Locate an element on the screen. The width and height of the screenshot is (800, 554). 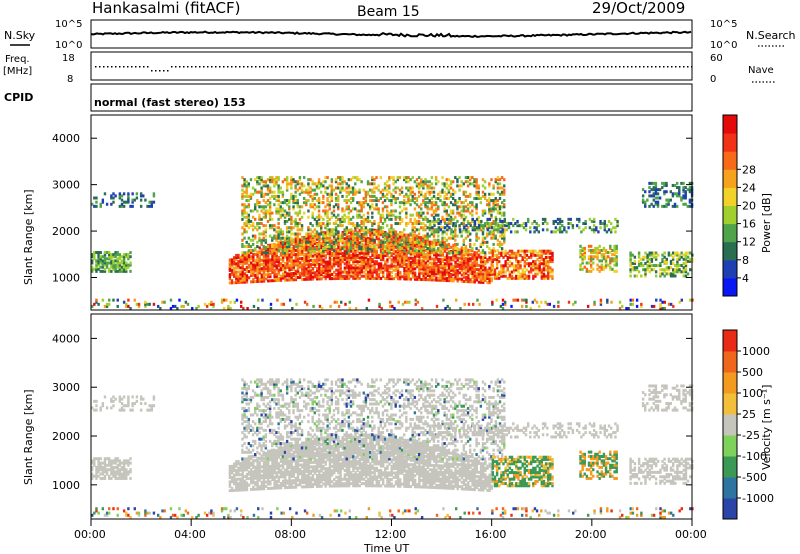
freq-tick-low: 8 is located at coordinates (70, 79).